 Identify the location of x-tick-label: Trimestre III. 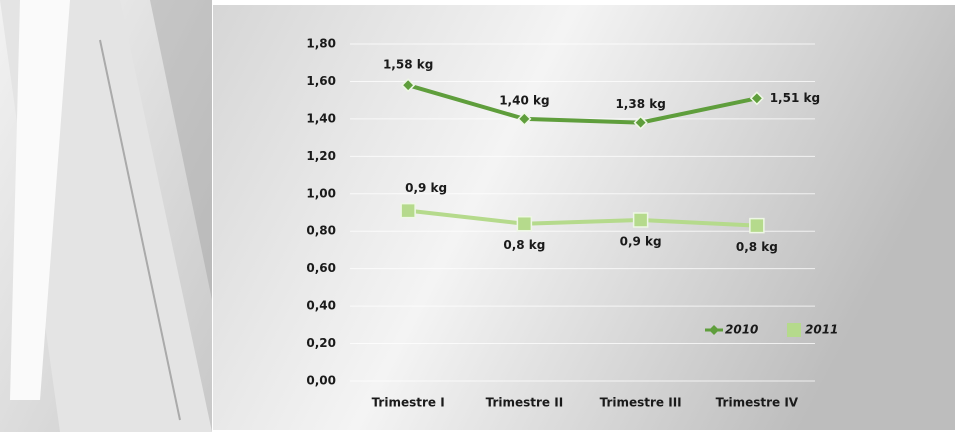
(641, 403).